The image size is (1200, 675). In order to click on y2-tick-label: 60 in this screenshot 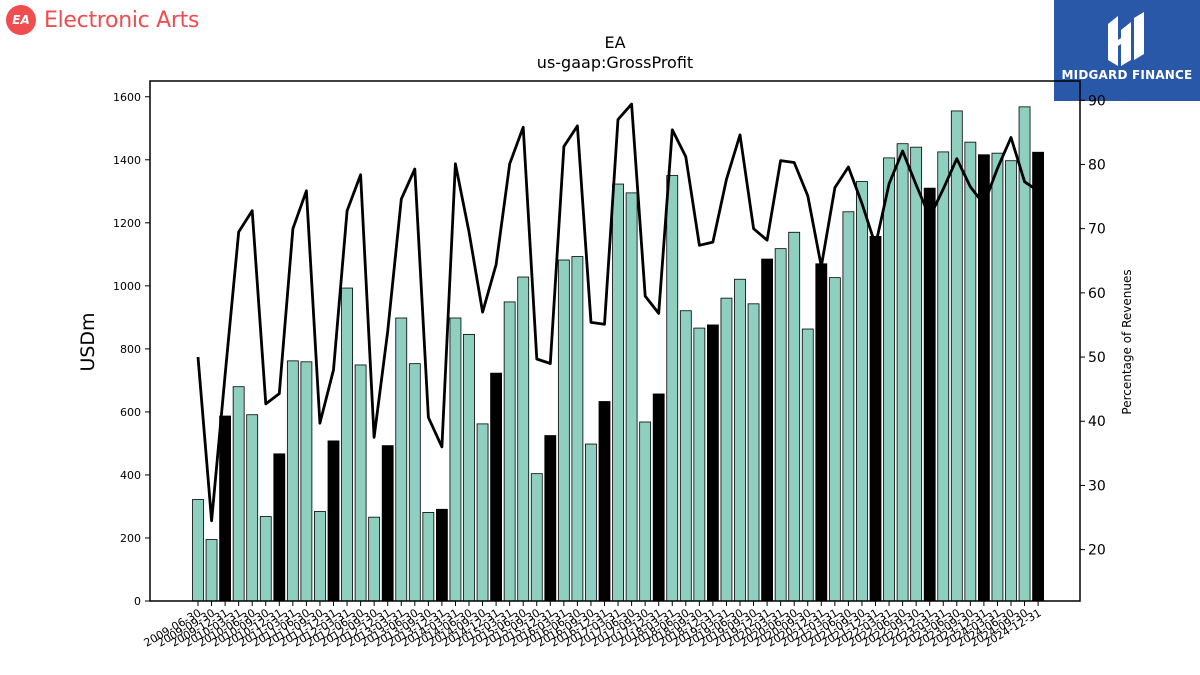, I will do `click(1097, 294)`.